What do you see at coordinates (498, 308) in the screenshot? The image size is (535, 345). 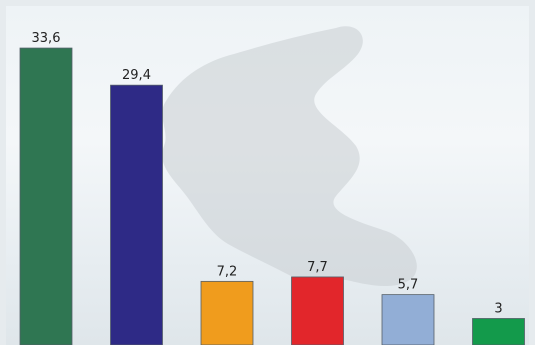 I see `value-label-6: 3` at bounding box center [498, 308].